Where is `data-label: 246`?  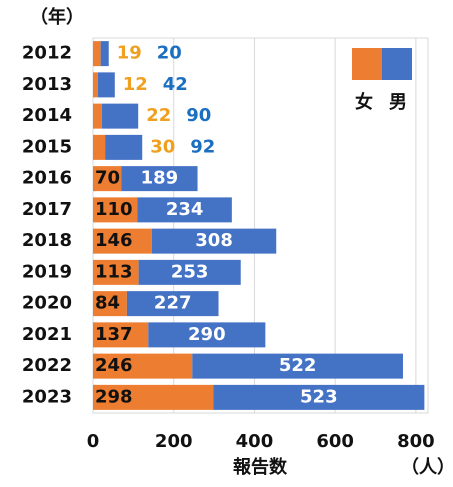 data-label: 246 is located at coordinates (114, 365).